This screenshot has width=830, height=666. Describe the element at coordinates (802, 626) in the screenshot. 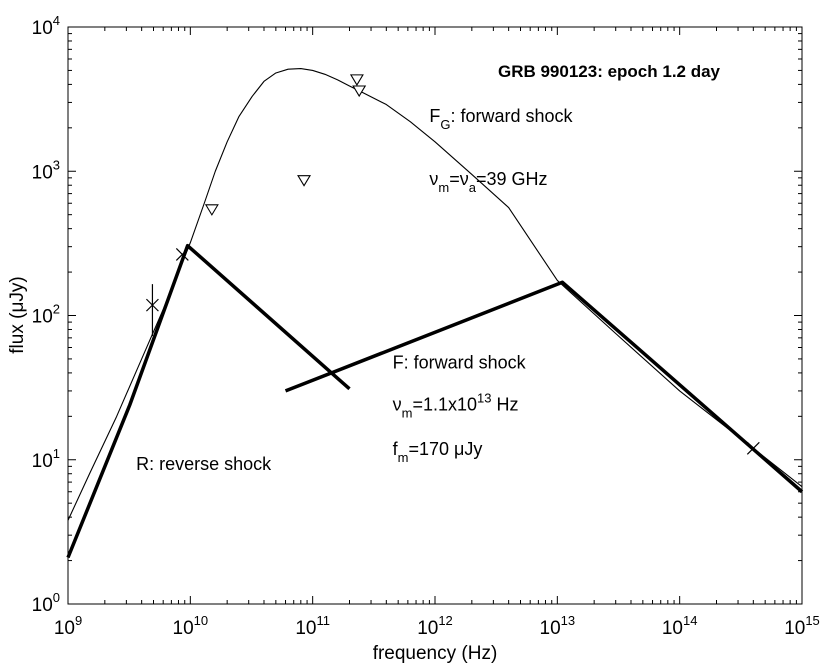

I see `x-tick-label: 1015` at that location.